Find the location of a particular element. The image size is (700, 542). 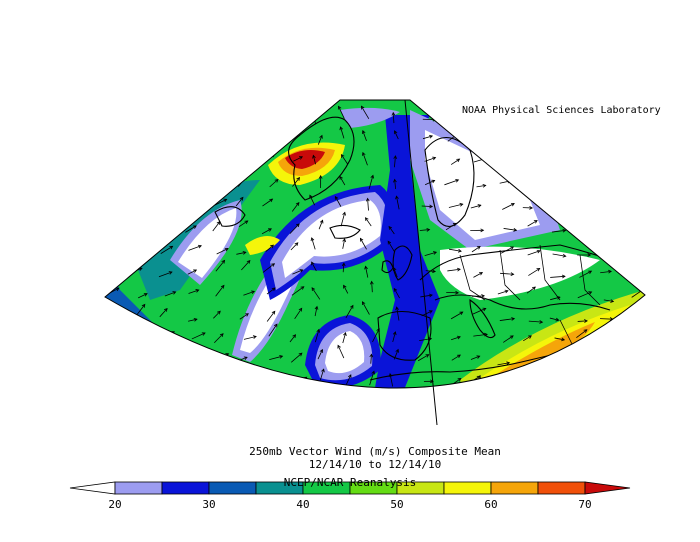

band-north-light is located at coordinates (370, 117).